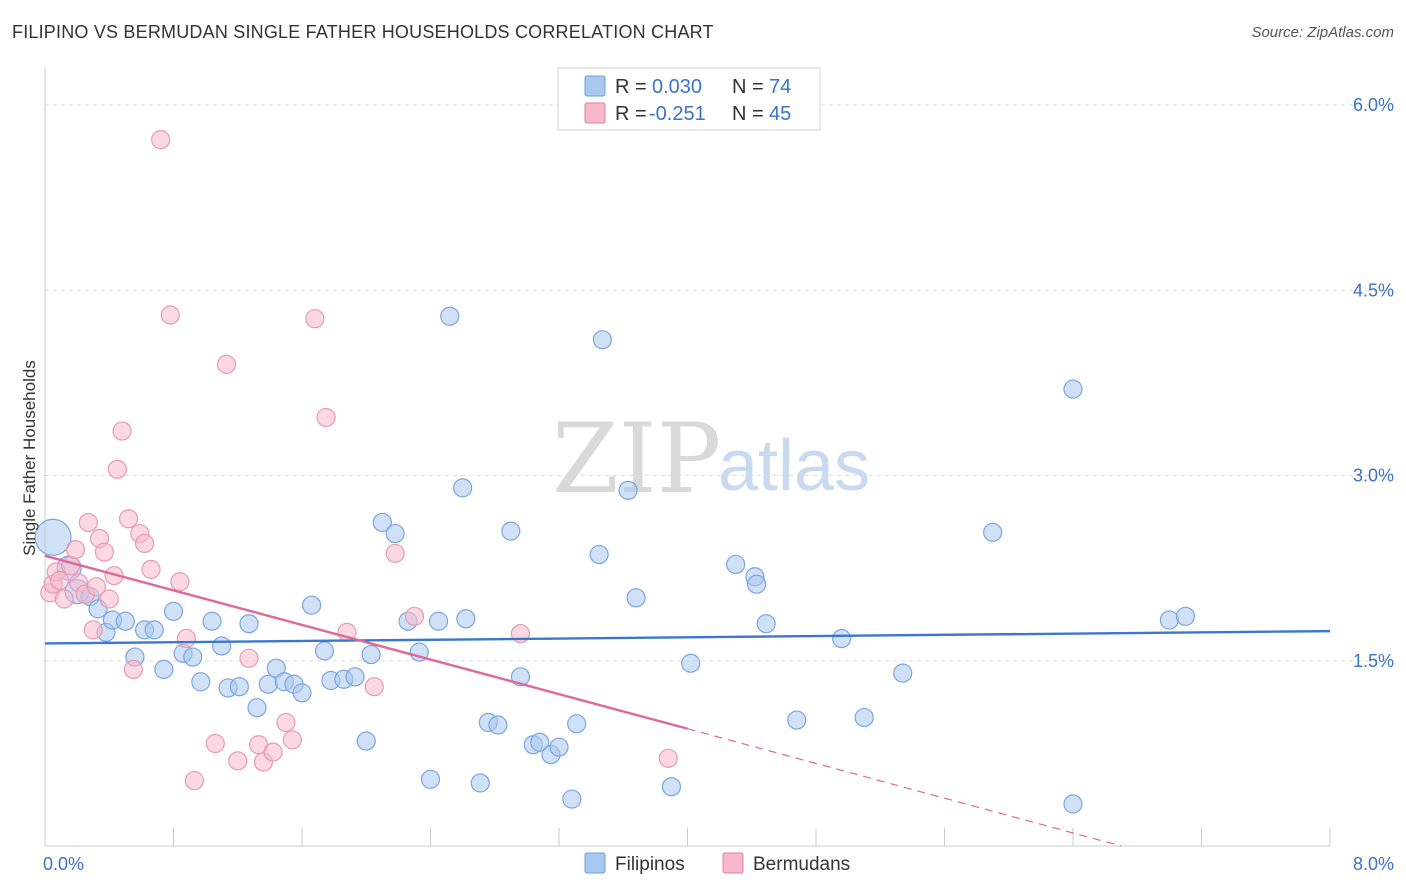  Describe the element at coordinates (1373, 864) in the screenshot. I see `x-tick-label: 8.0%` at that location.